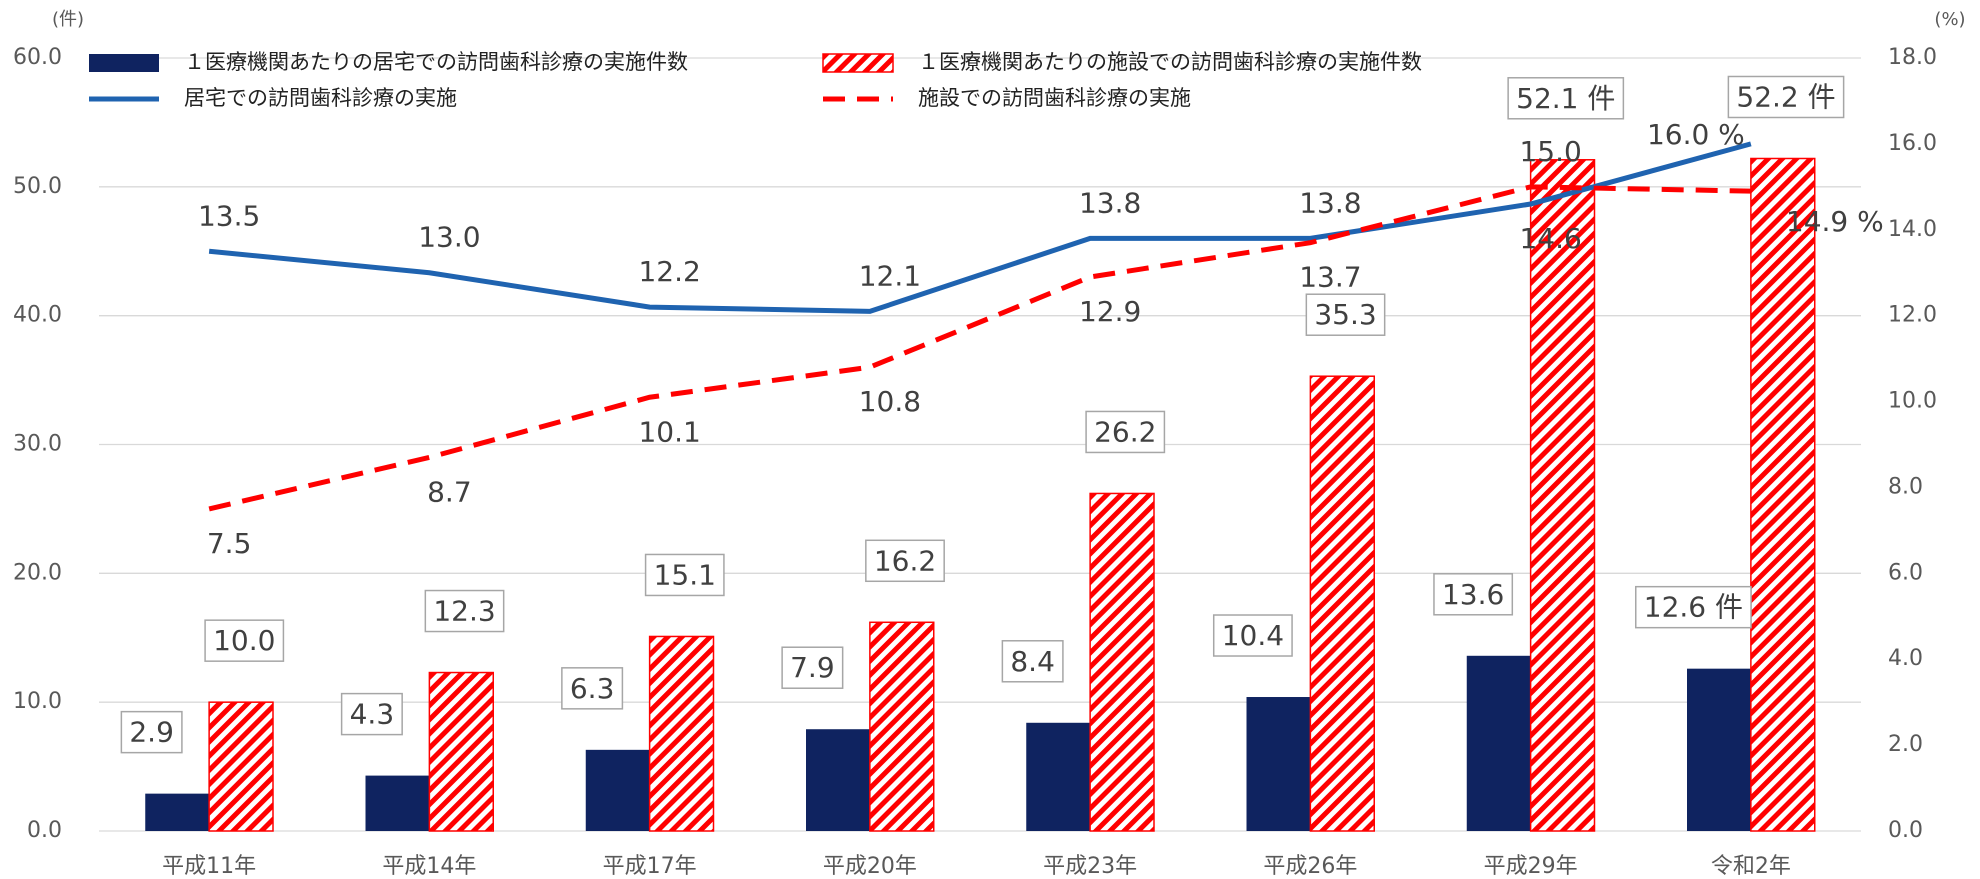 This screenshot has height=879, width=1980. I want to click on y2-unit-label: (%), so click(1949, 19).